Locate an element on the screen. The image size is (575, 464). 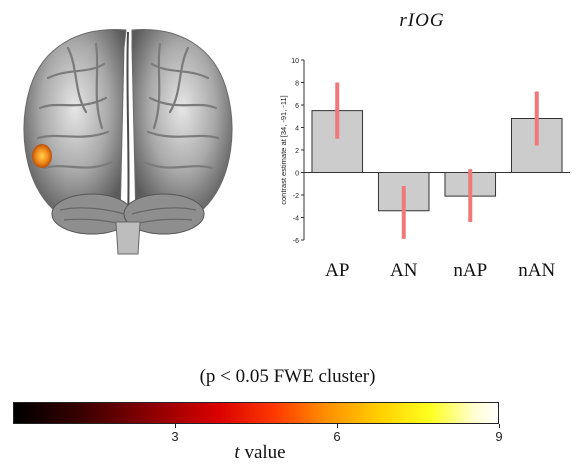
y-tick-label: 0 is located at coordinates (297, 174).